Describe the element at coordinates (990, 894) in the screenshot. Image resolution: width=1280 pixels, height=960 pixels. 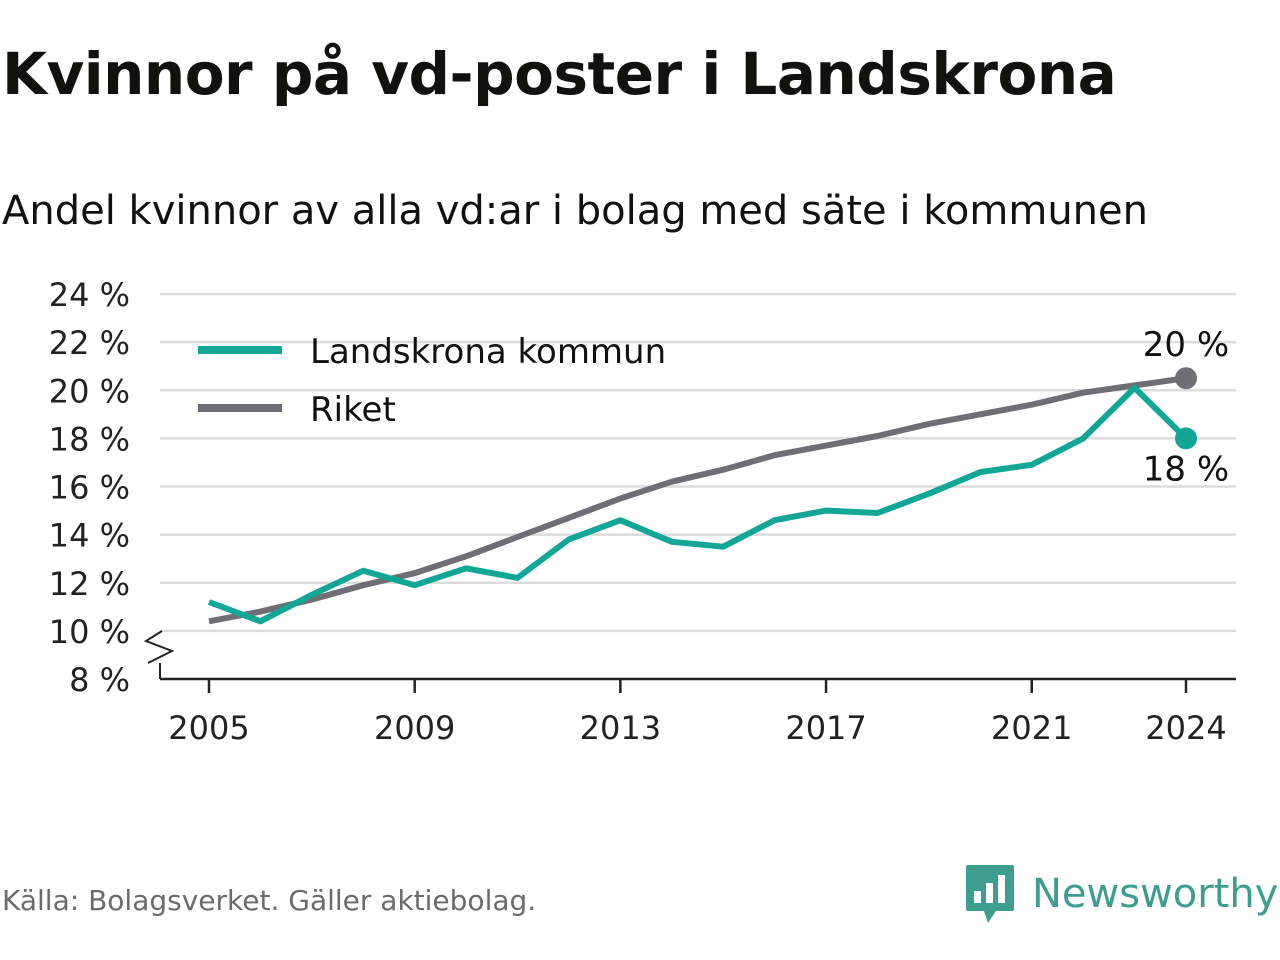
I see `newsworthy-logo-icon` at that location.